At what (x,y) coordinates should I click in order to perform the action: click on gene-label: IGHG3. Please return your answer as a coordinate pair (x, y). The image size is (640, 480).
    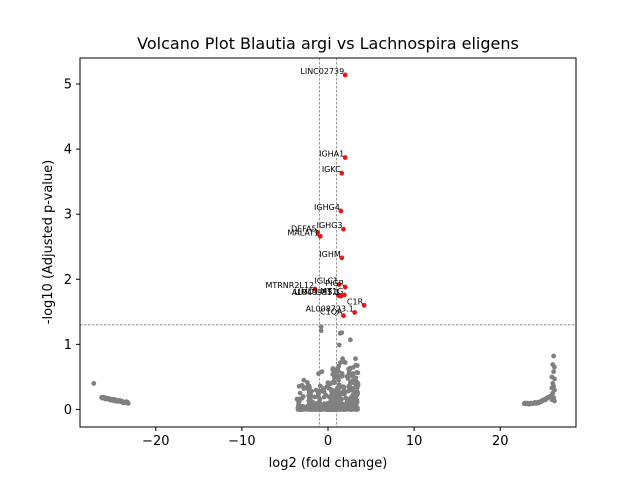
    Looking at the image, I should click on (330, 225).